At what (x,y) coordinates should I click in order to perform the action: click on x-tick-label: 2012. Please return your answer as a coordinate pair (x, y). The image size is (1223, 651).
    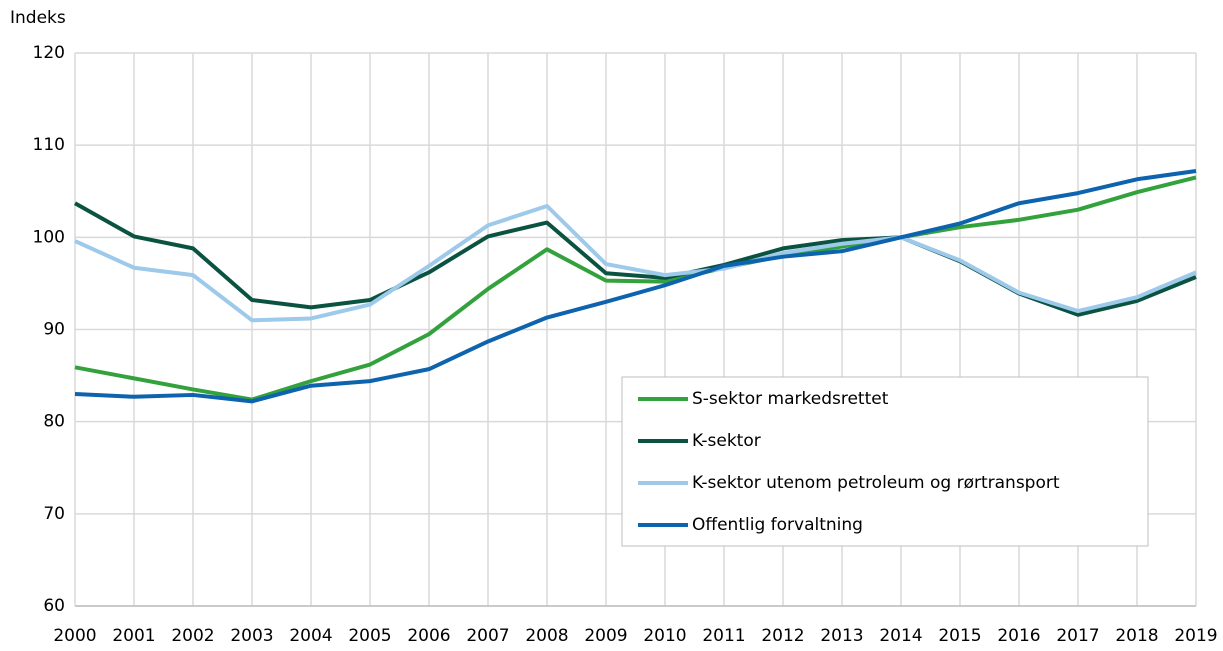
    Looking at the image, I should click on (782, 636).